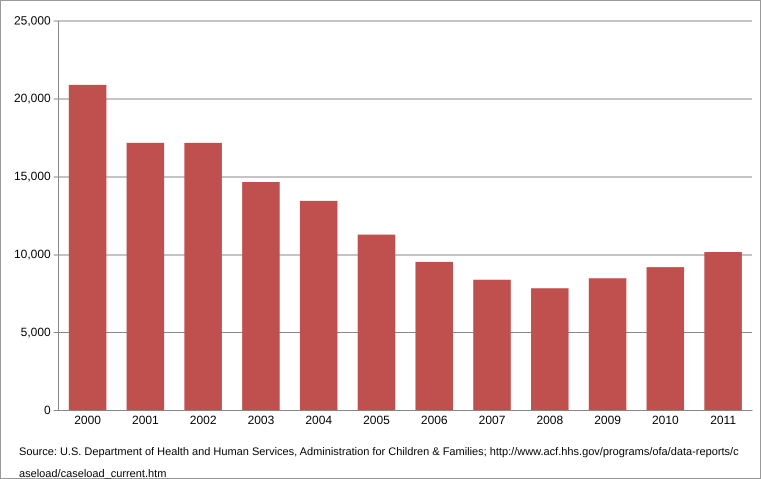 The height and width of the screenshot is (479, 761). What do you see at coordinates (33, 254) in the screenshot?
I see `y-tick-label: 10,000` at bounding box center [33, 254].